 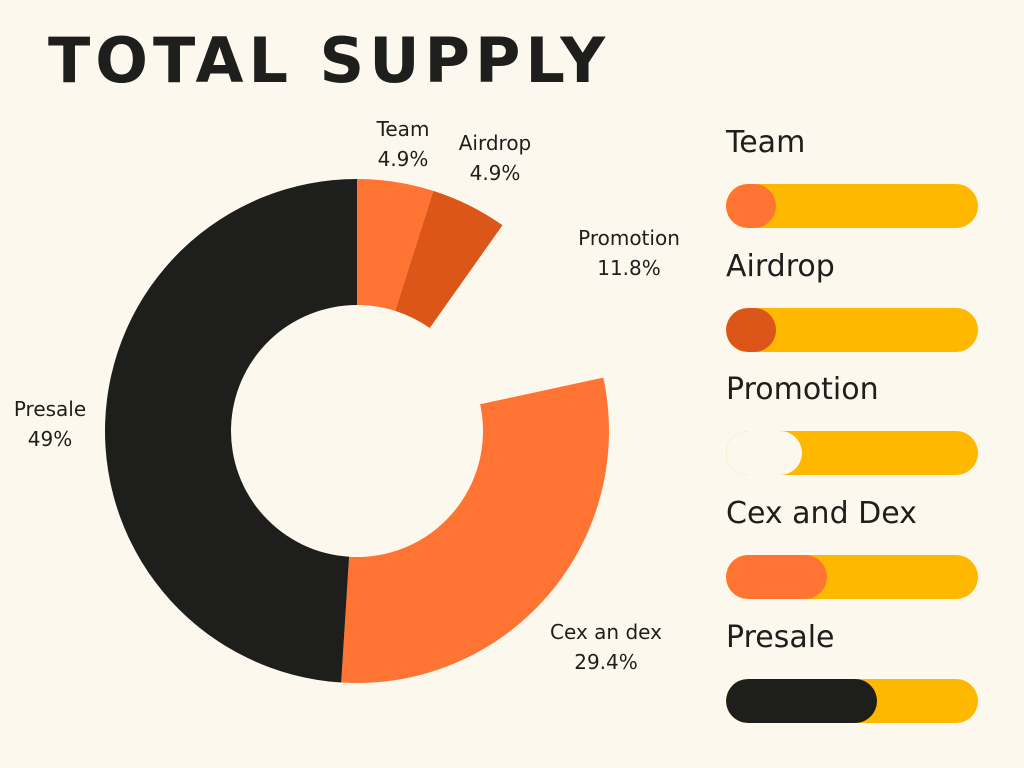 What do you see at coordinates (780, 266) in the screenshot?
I see `legend-item-label: Airdrop` at bounding box center [780, 266].